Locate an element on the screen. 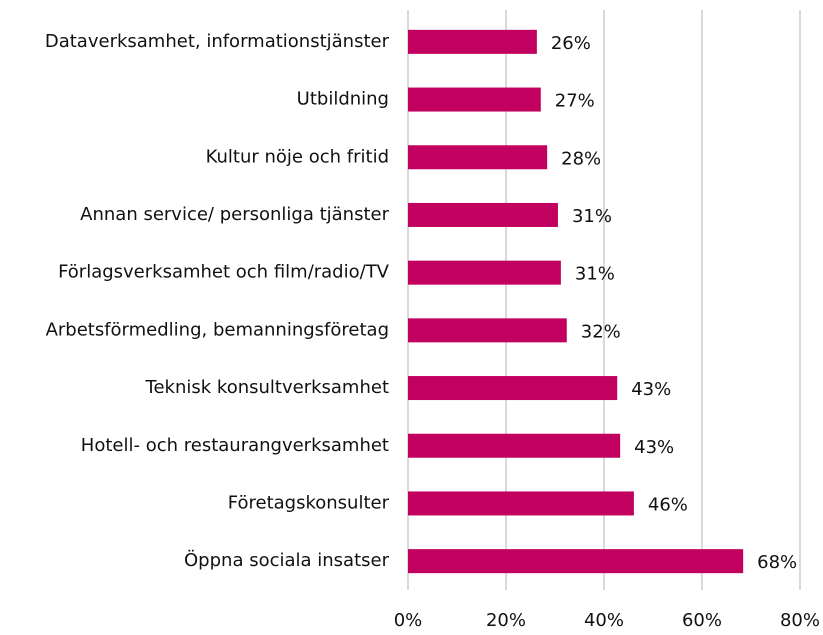  y-tick-label: Utbildning is located at coordinates (343, 99).